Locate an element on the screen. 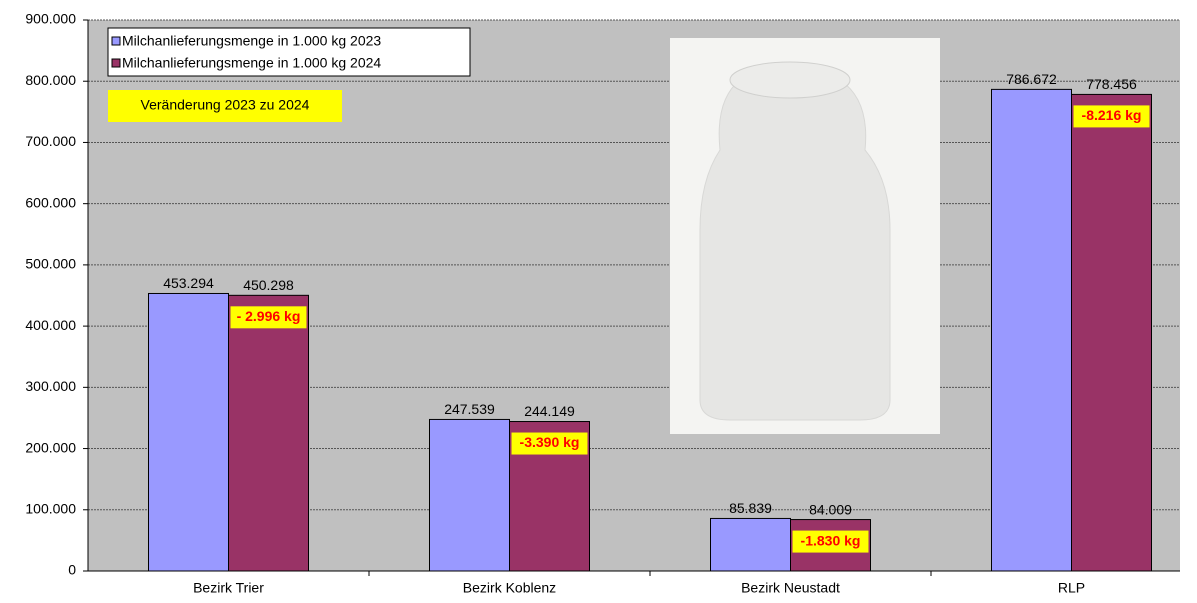  note: Veränderung 2023 zu 2024 is located at coordinates (225, 105).